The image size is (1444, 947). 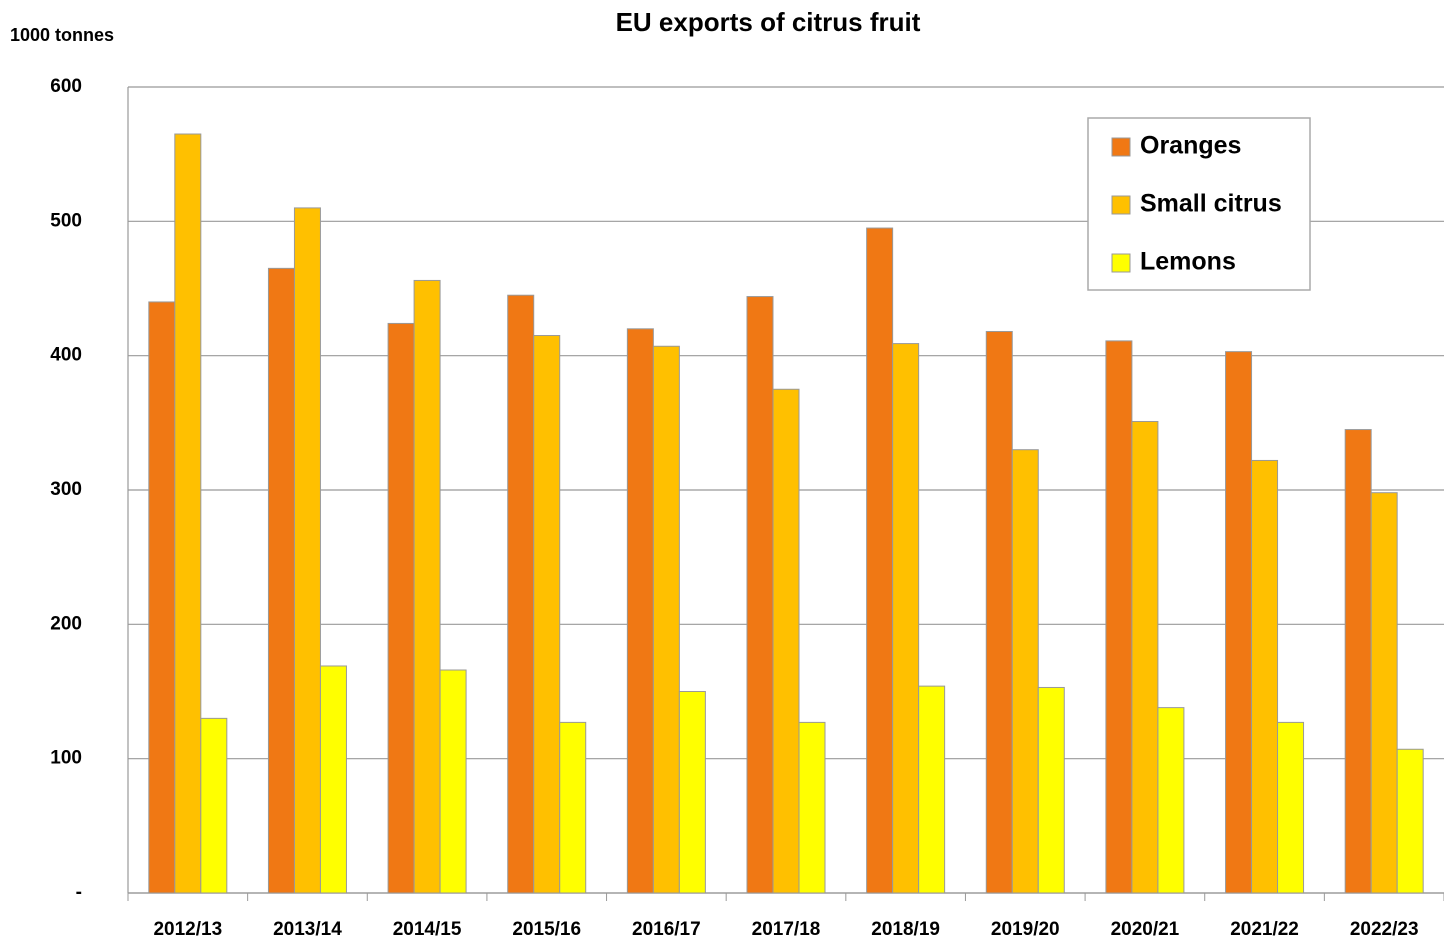 I want to click on y-tick-label: 200, so click(x=66, y=623).